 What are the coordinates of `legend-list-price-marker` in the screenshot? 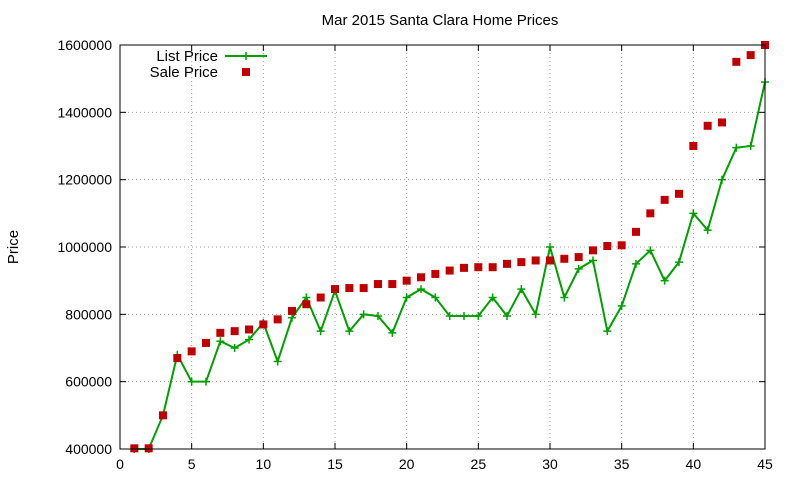 It's located at (246, 56).